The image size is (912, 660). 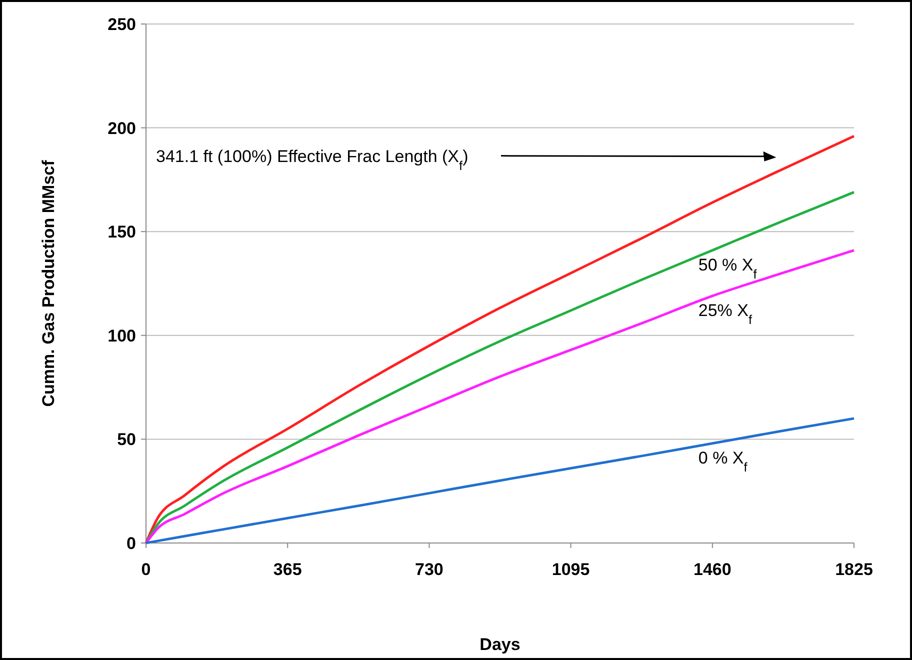 What do you see at coordinates (48, 283) in the screenshot?
I see `y-axis-title: Cumm. Gas Production MMscf` at bounding box center [48, 283].